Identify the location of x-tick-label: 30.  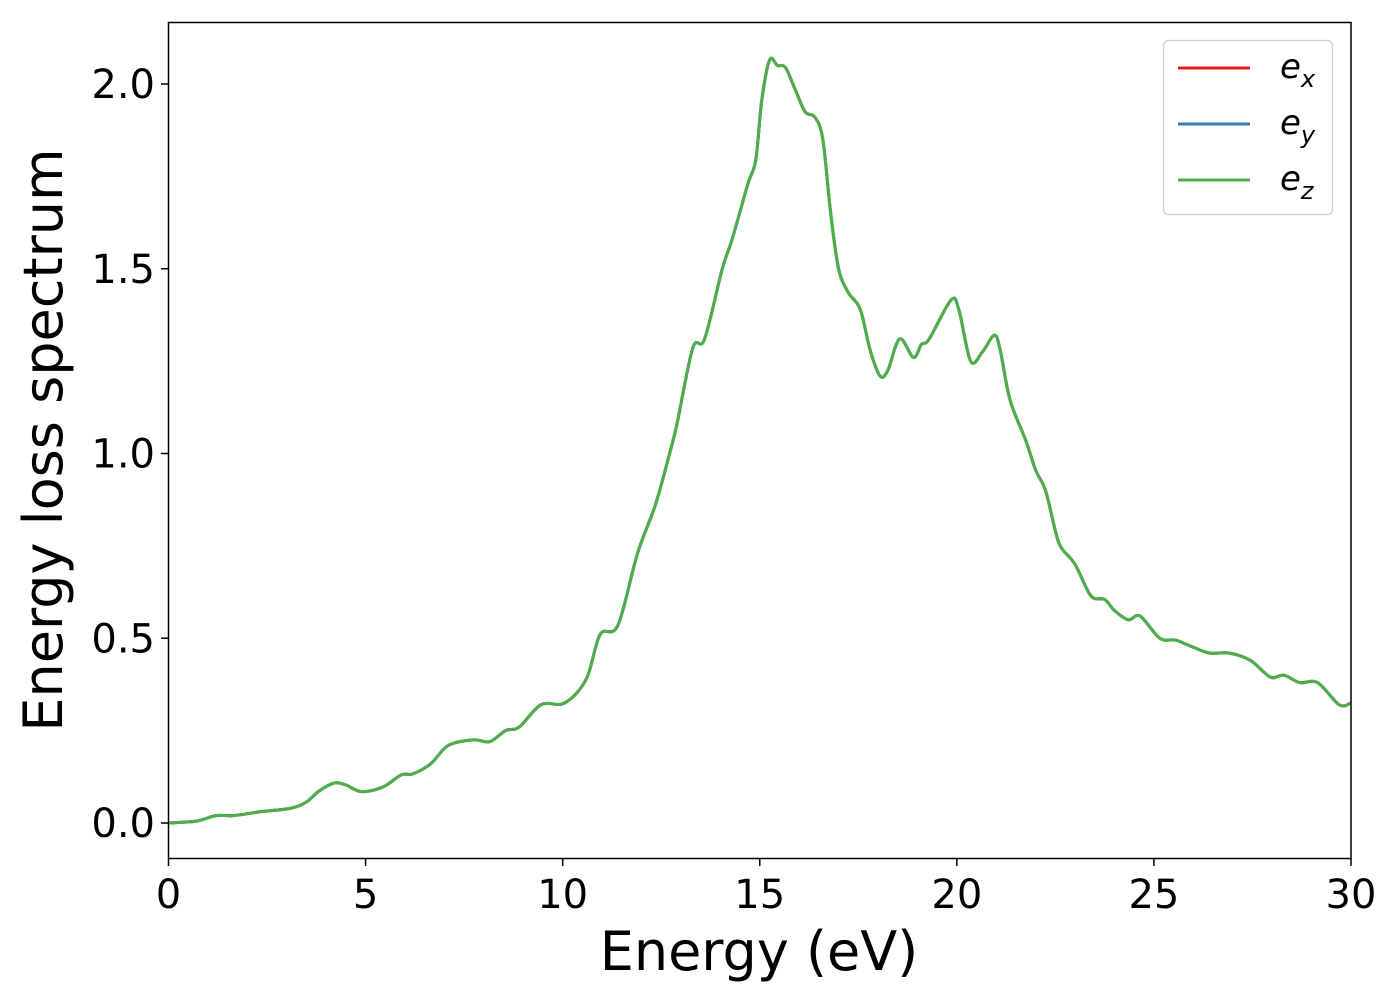
(1351, 895).